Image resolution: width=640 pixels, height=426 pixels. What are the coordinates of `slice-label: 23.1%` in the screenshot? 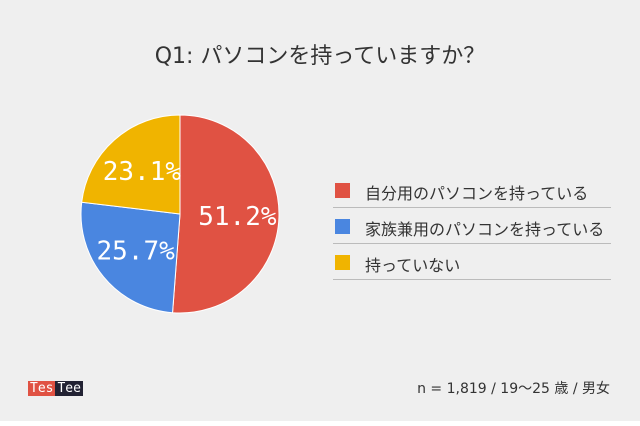 It's located at (142, 172).